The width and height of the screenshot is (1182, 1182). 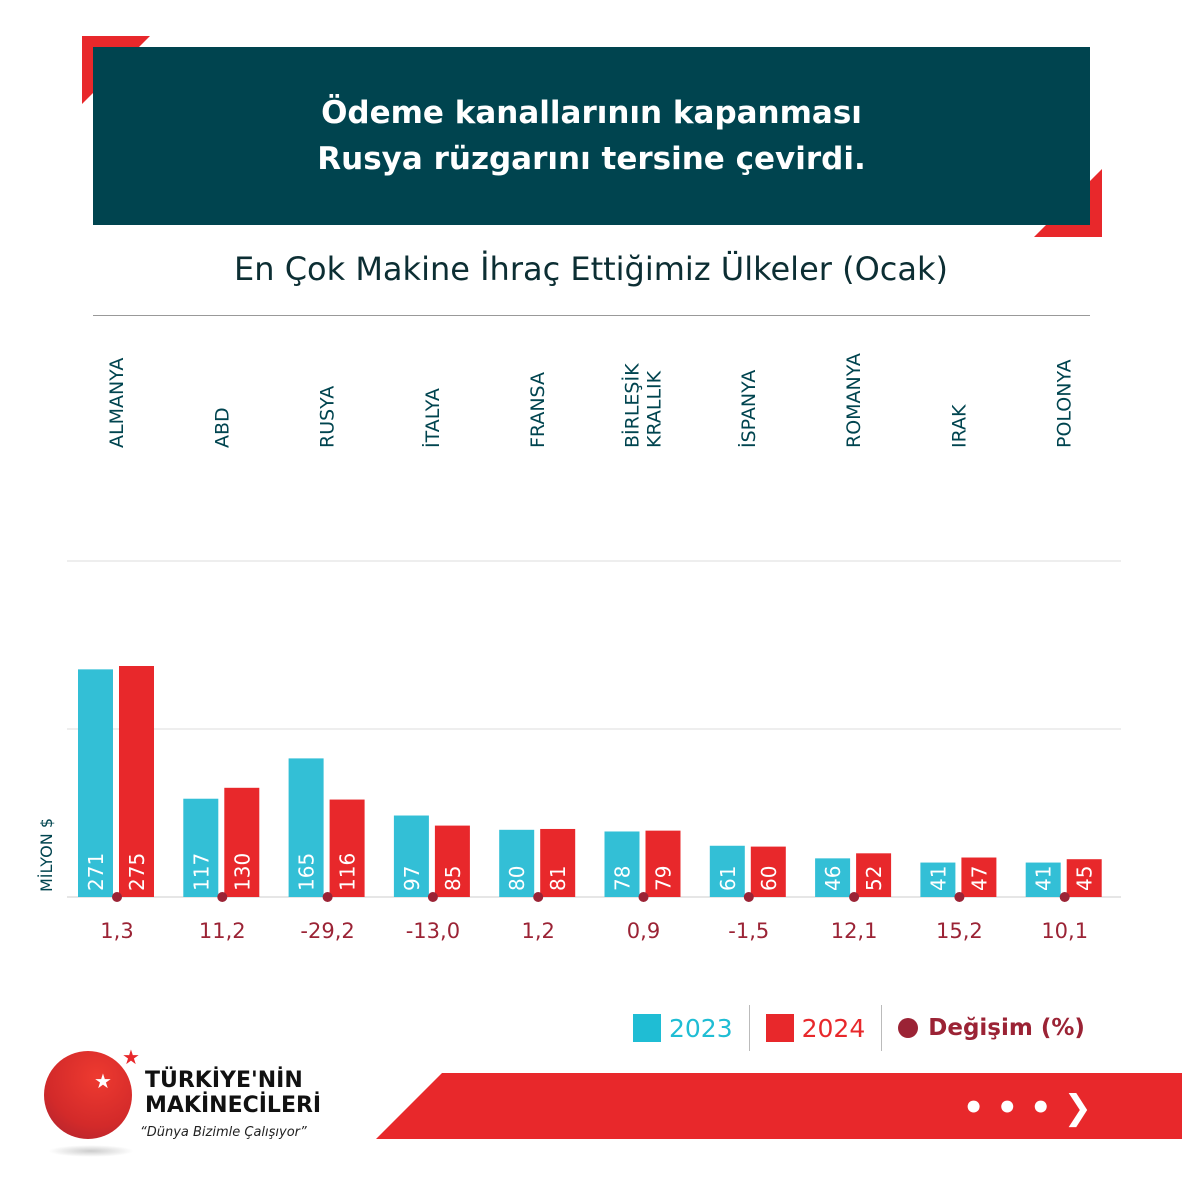 What do you see at coordinates (959, 931) in the screenshot?
I see `change-label: 15,2` at bounding box center [959, 931].